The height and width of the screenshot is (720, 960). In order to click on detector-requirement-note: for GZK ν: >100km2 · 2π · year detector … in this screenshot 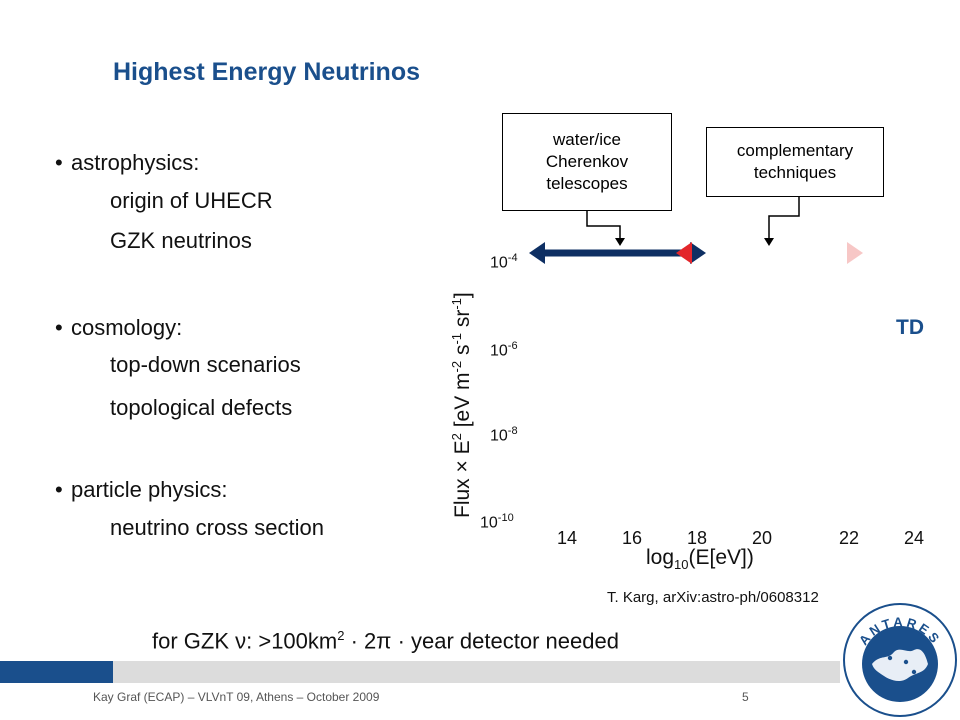, I will do `click(385, 641)`.